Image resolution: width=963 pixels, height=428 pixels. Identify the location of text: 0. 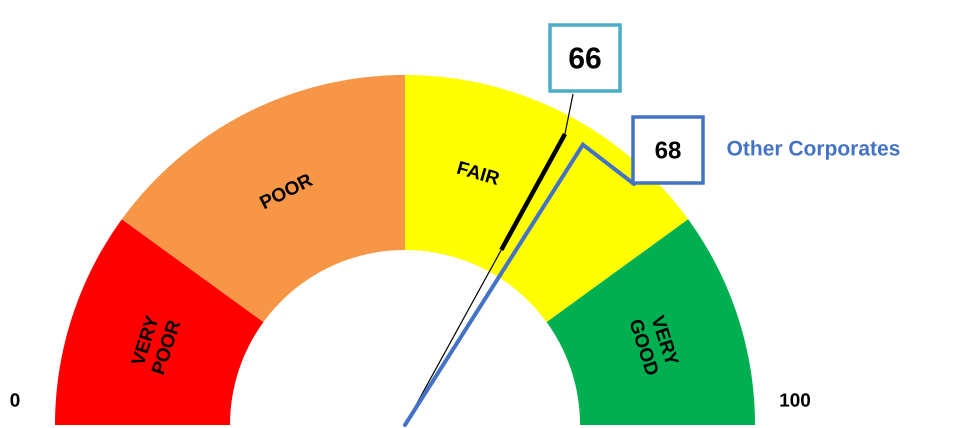
(15, 400).